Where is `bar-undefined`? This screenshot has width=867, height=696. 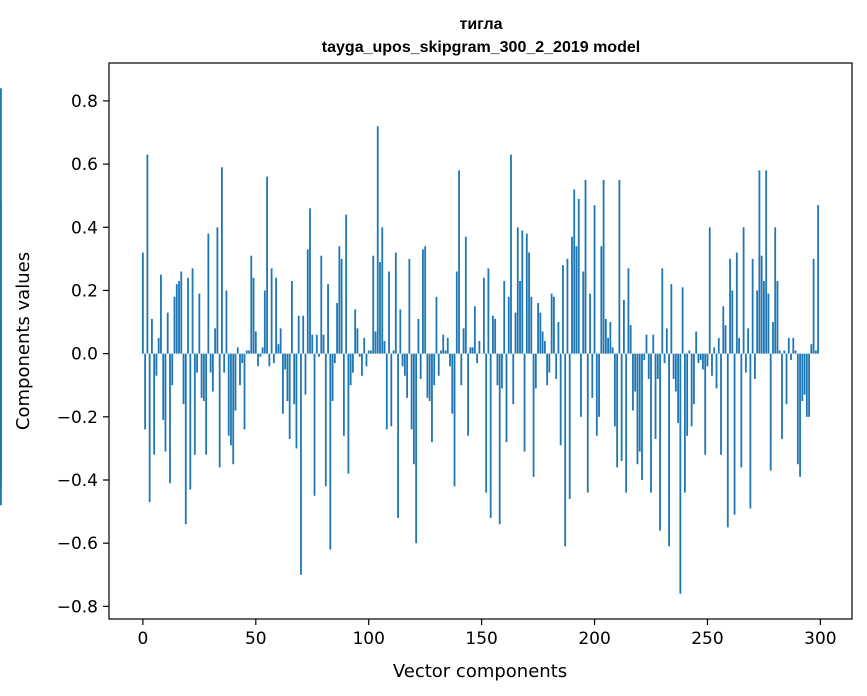
bar-undefined is located at coordinates (1, 221).